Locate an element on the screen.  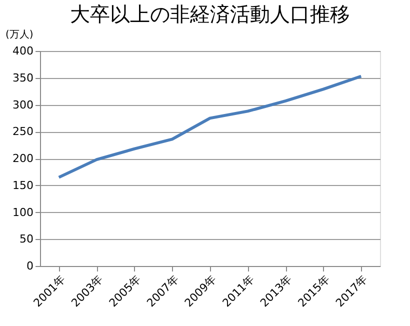
y-tick-label: 250 is located at coordinates (23, 131).